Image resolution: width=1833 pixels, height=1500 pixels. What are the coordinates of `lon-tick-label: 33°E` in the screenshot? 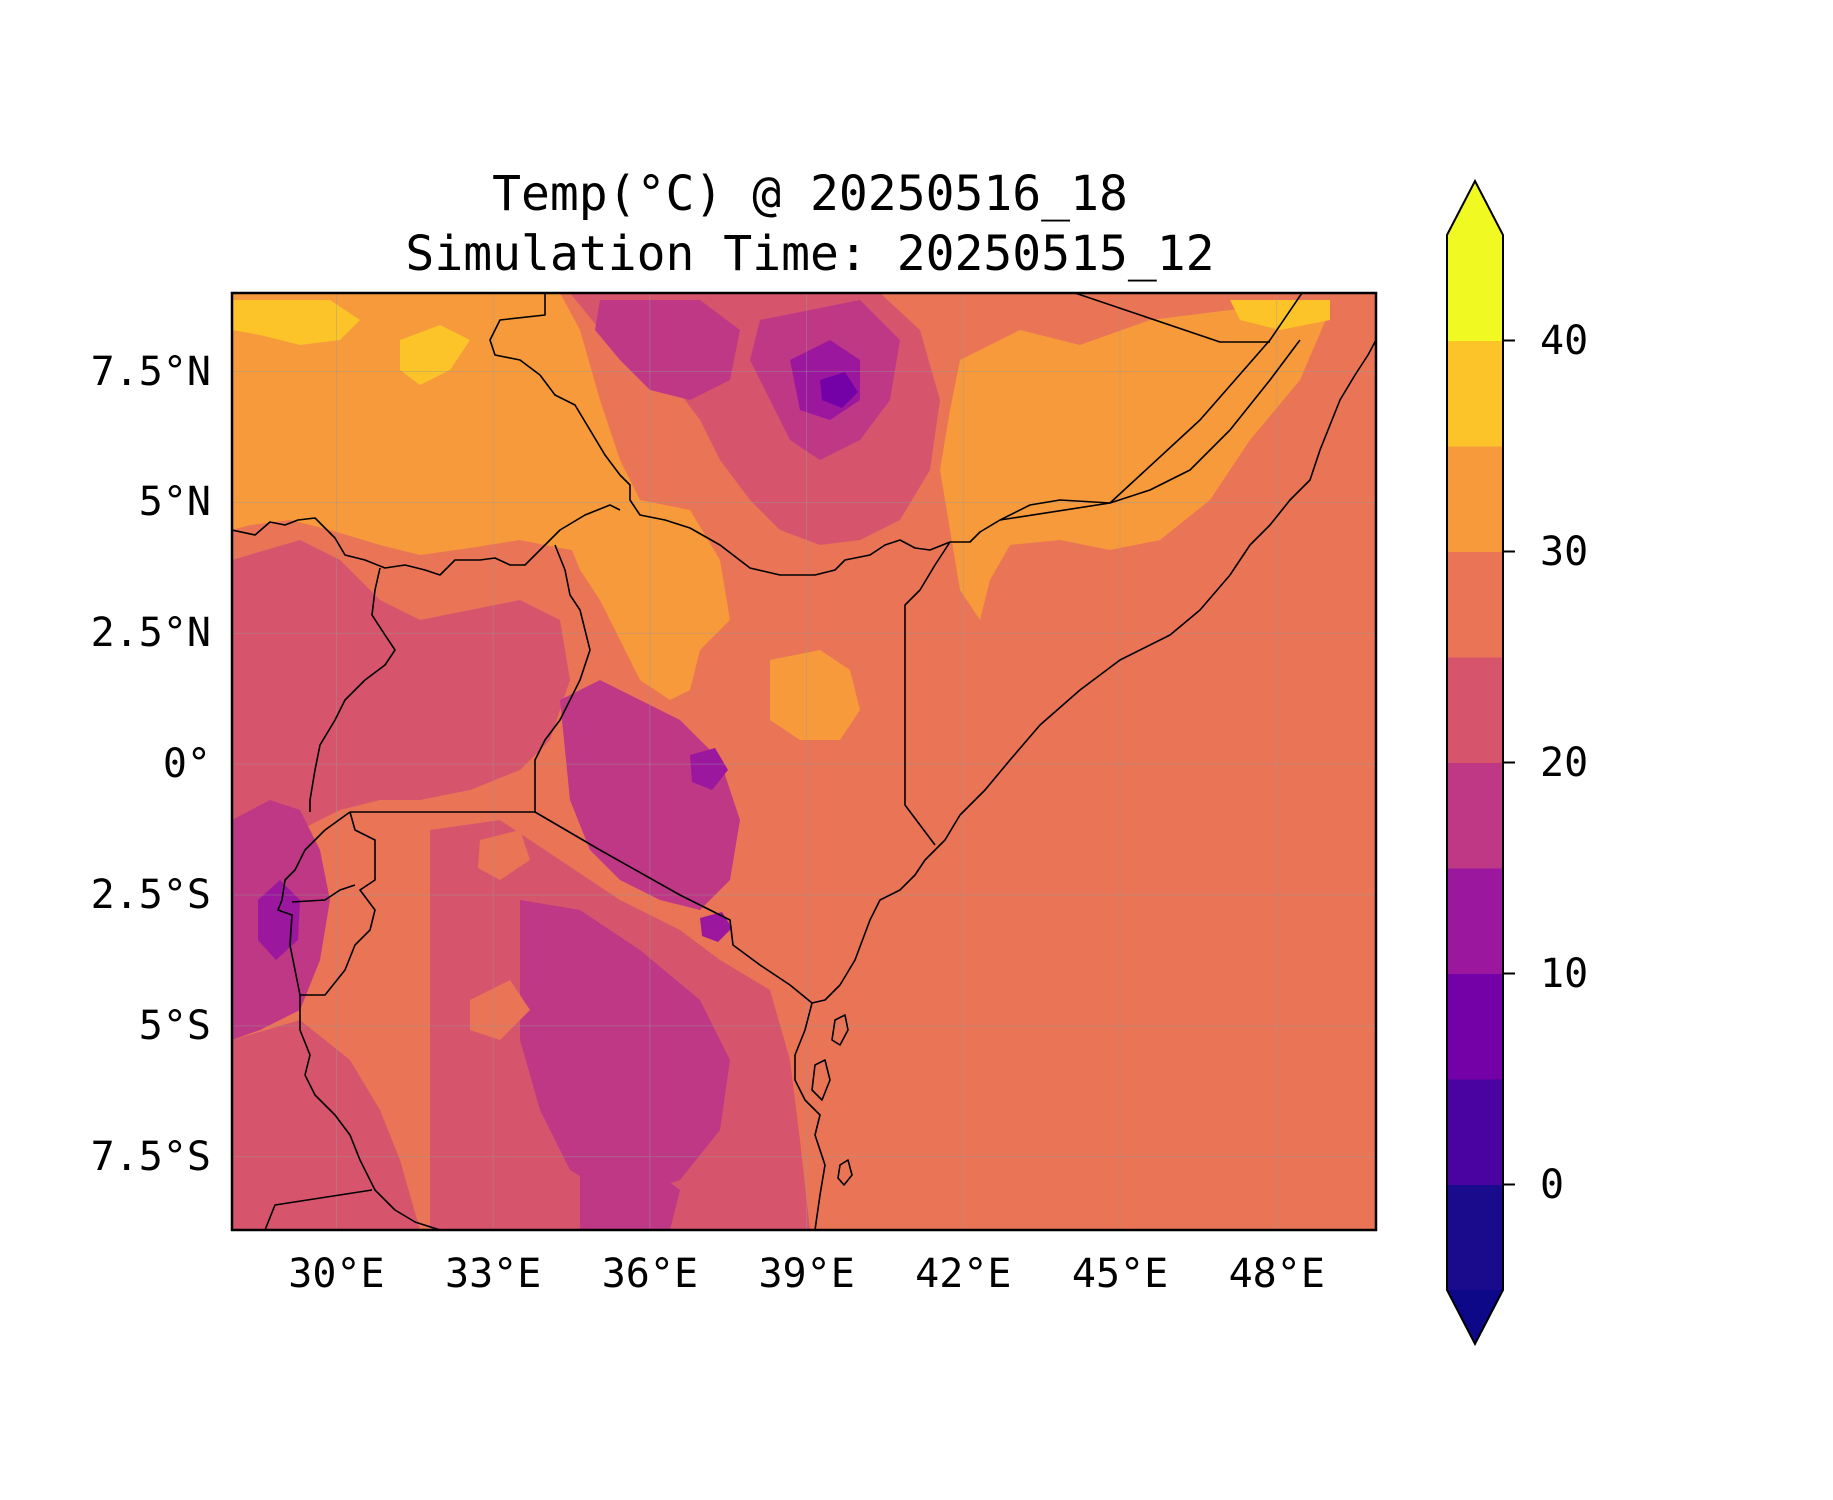 It's located at (493, 1274).